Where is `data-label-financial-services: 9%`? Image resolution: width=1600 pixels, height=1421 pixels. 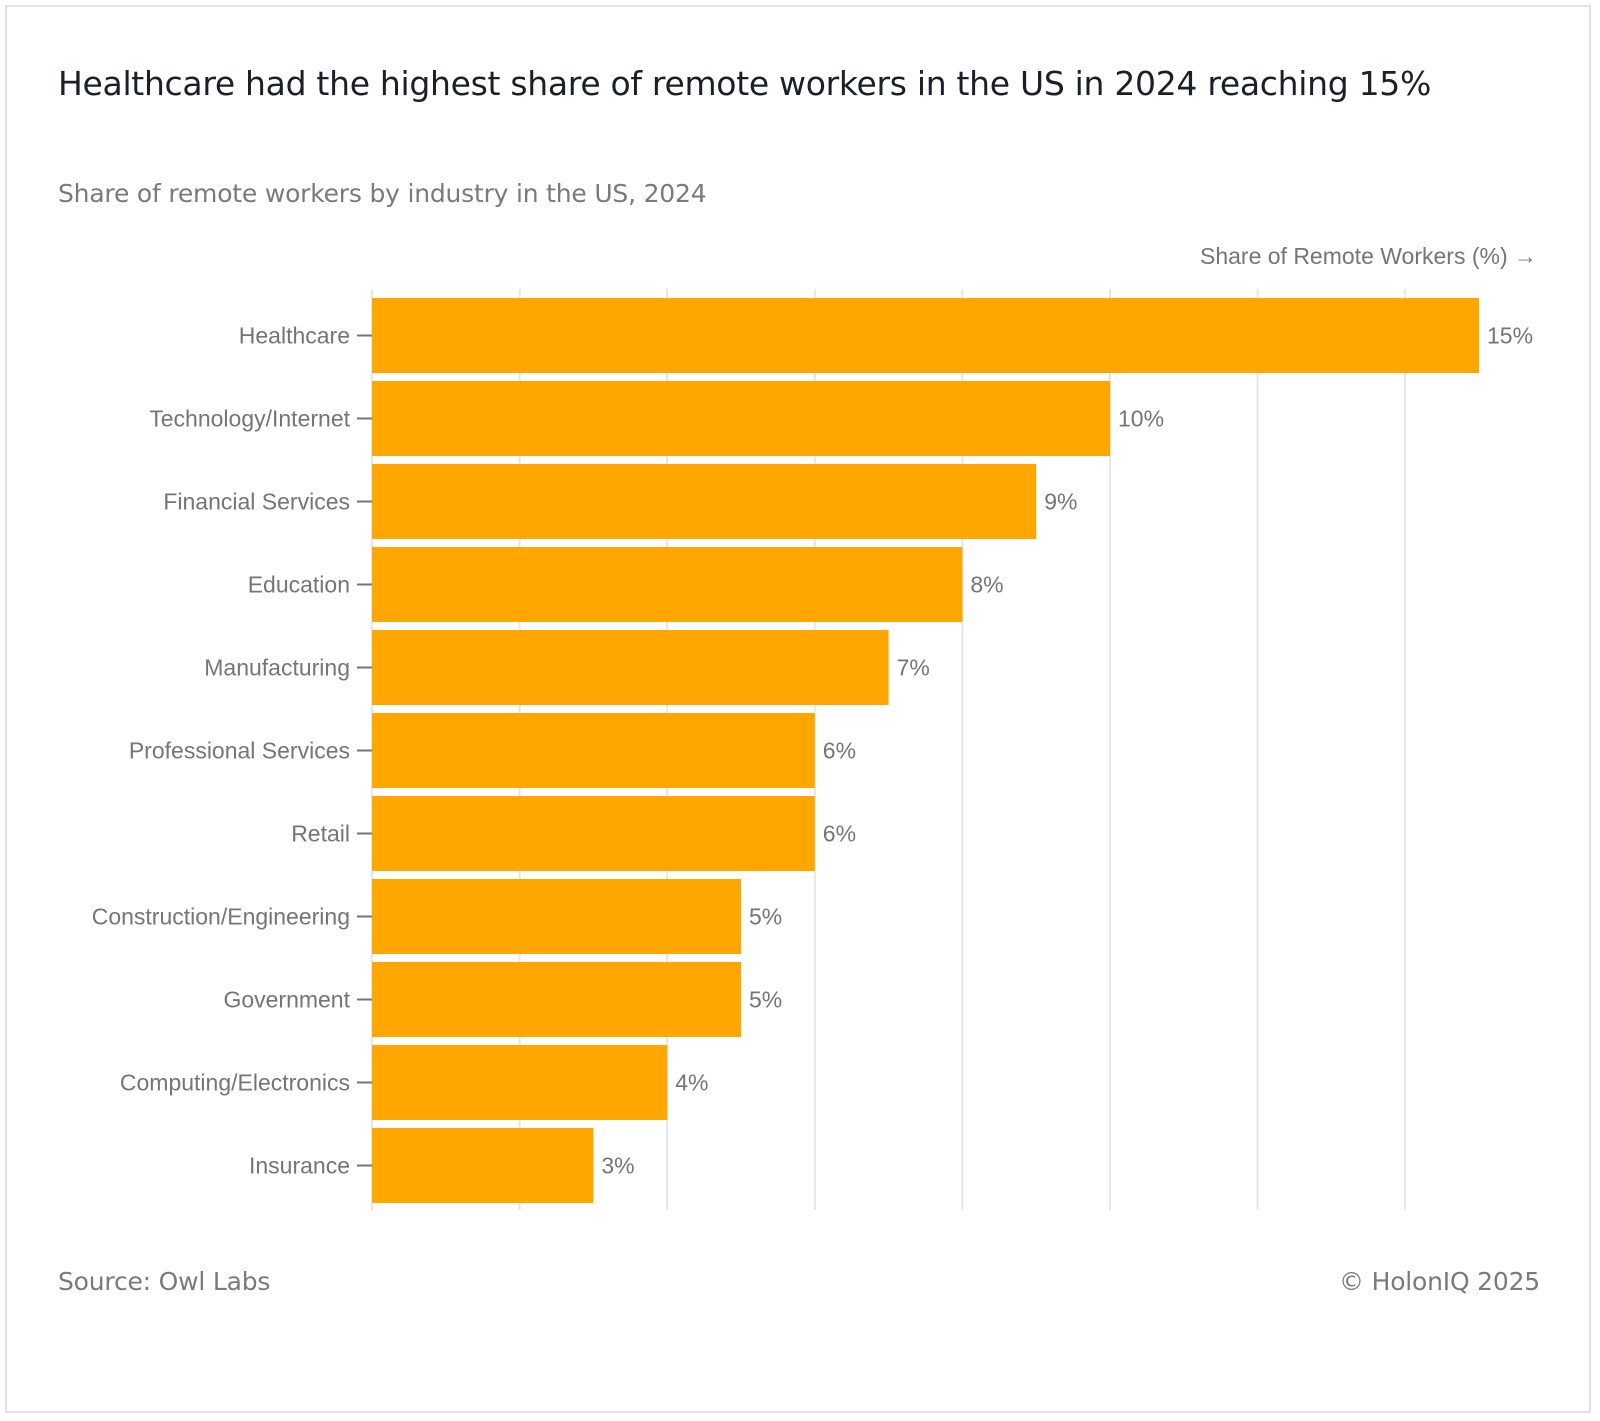 data-label-financial-services: 9% is located at coordinates (1060, 502).